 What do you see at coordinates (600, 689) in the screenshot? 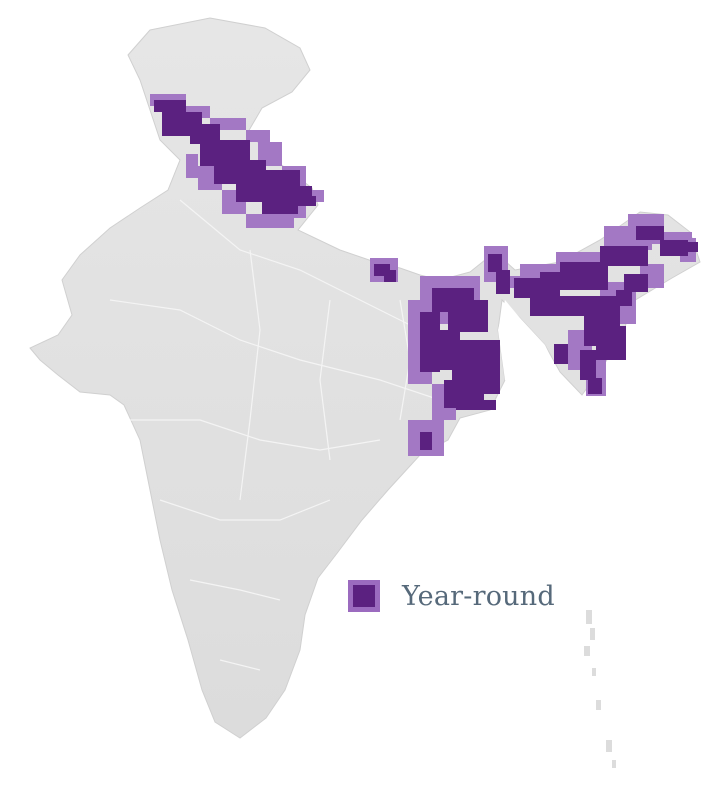
I see `andaman-islands` at bounding box center [600, 689].